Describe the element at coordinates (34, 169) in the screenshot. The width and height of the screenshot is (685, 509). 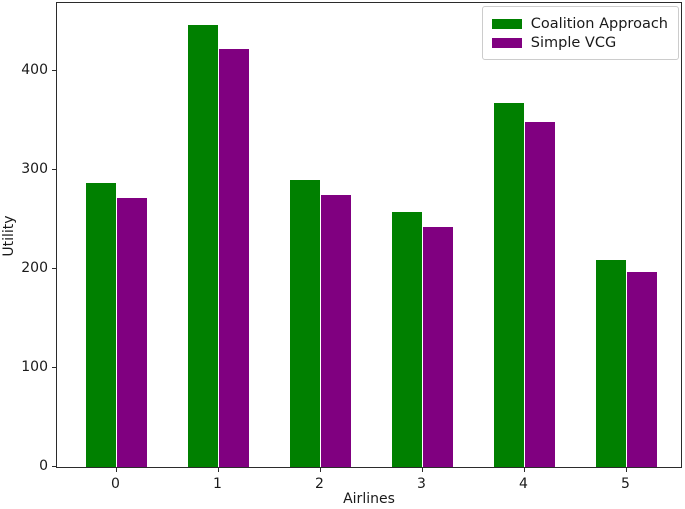
I see `y-tick-label-300: 300` at that location.